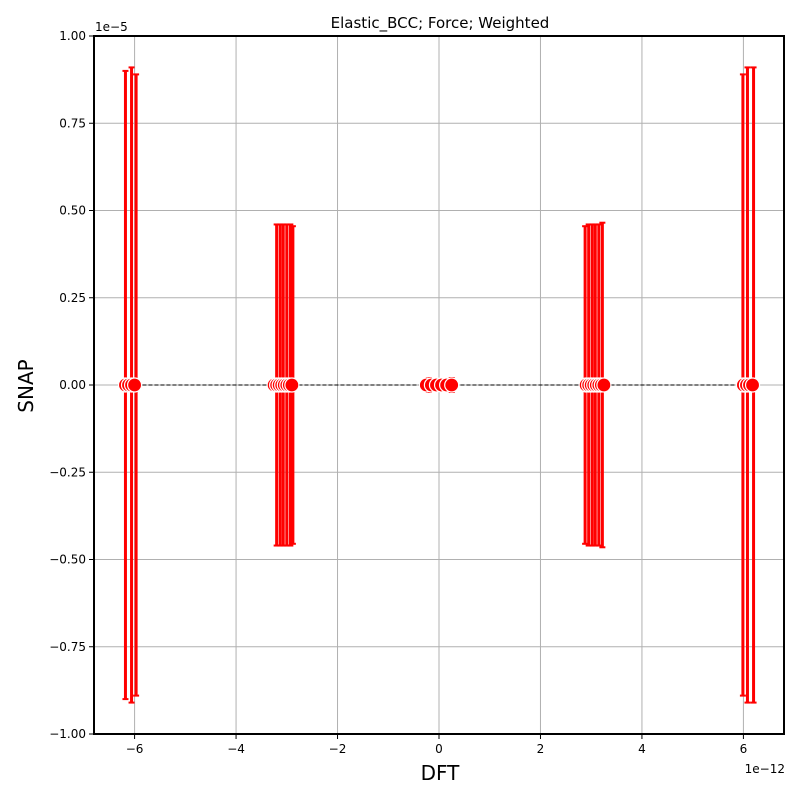  I want to click on x-tick-label: 0, so click(439, 749).